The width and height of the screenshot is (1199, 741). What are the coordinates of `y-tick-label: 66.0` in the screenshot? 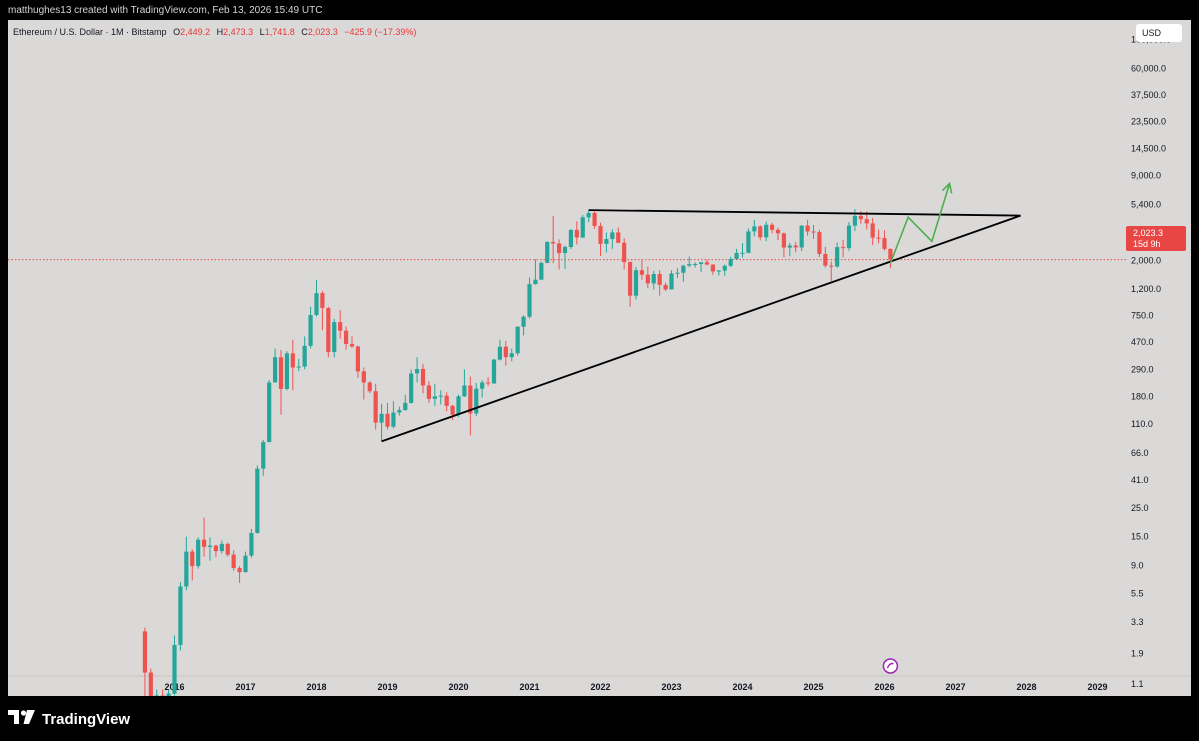 It's located at (1140, 453).